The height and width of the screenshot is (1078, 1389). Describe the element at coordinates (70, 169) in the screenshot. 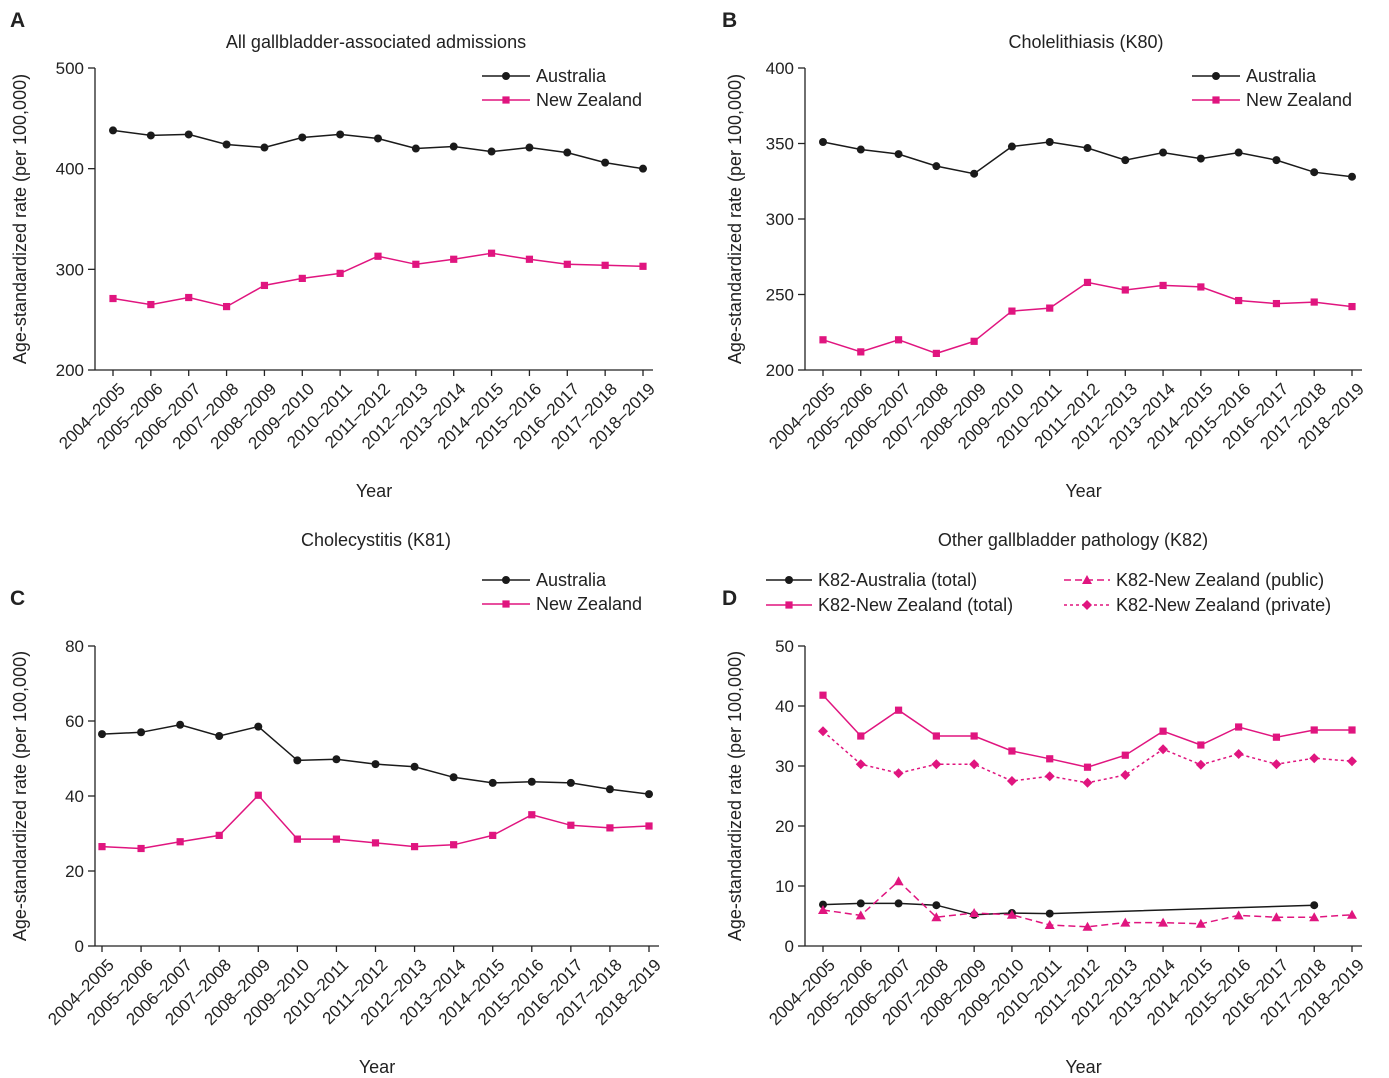

I see `y-tick-label: 400` at that location.